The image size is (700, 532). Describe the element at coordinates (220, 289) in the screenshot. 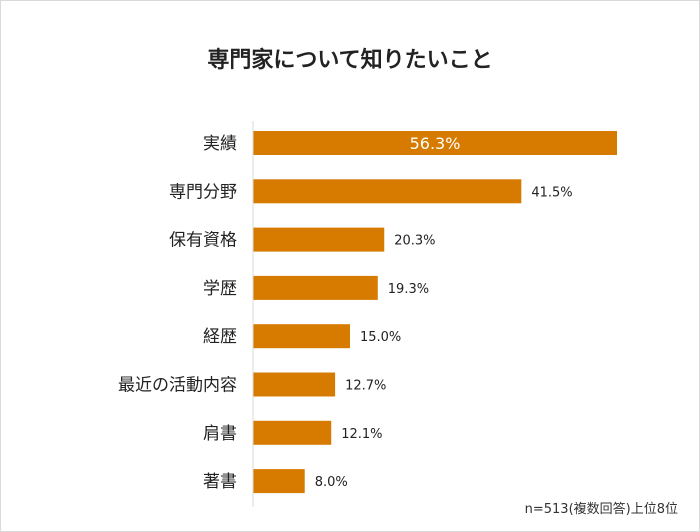

I see `category-label: 学歴` at that location.